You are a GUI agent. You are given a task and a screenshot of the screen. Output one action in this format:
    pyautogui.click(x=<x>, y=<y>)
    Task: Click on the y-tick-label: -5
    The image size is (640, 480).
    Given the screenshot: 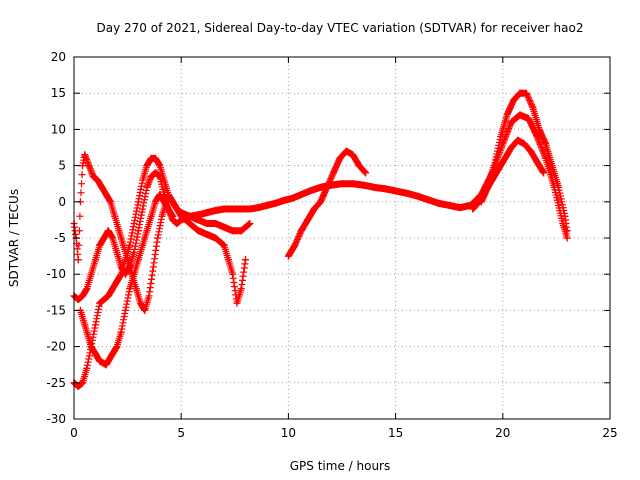 What is the action you would take?
    pyautogui.click(x=60, y=238)
    